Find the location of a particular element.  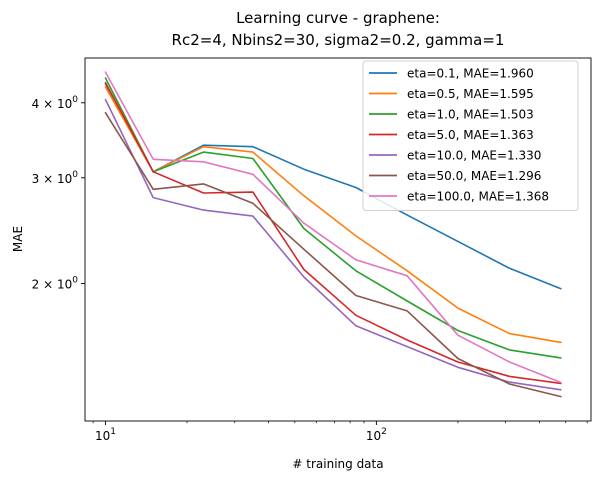

y-tick-label: 3 × 100 is located at coordinates (55, 178).